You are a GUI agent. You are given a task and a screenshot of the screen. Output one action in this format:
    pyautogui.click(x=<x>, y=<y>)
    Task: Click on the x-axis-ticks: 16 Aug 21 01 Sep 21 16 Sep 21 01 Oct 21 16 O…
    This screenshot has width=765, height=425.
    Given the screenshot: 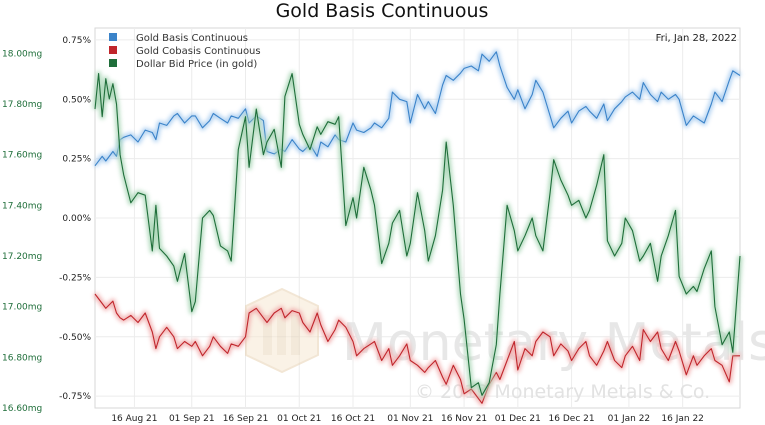 What is the action you would take?
    pyautogui.click(x=407, y=419)
    